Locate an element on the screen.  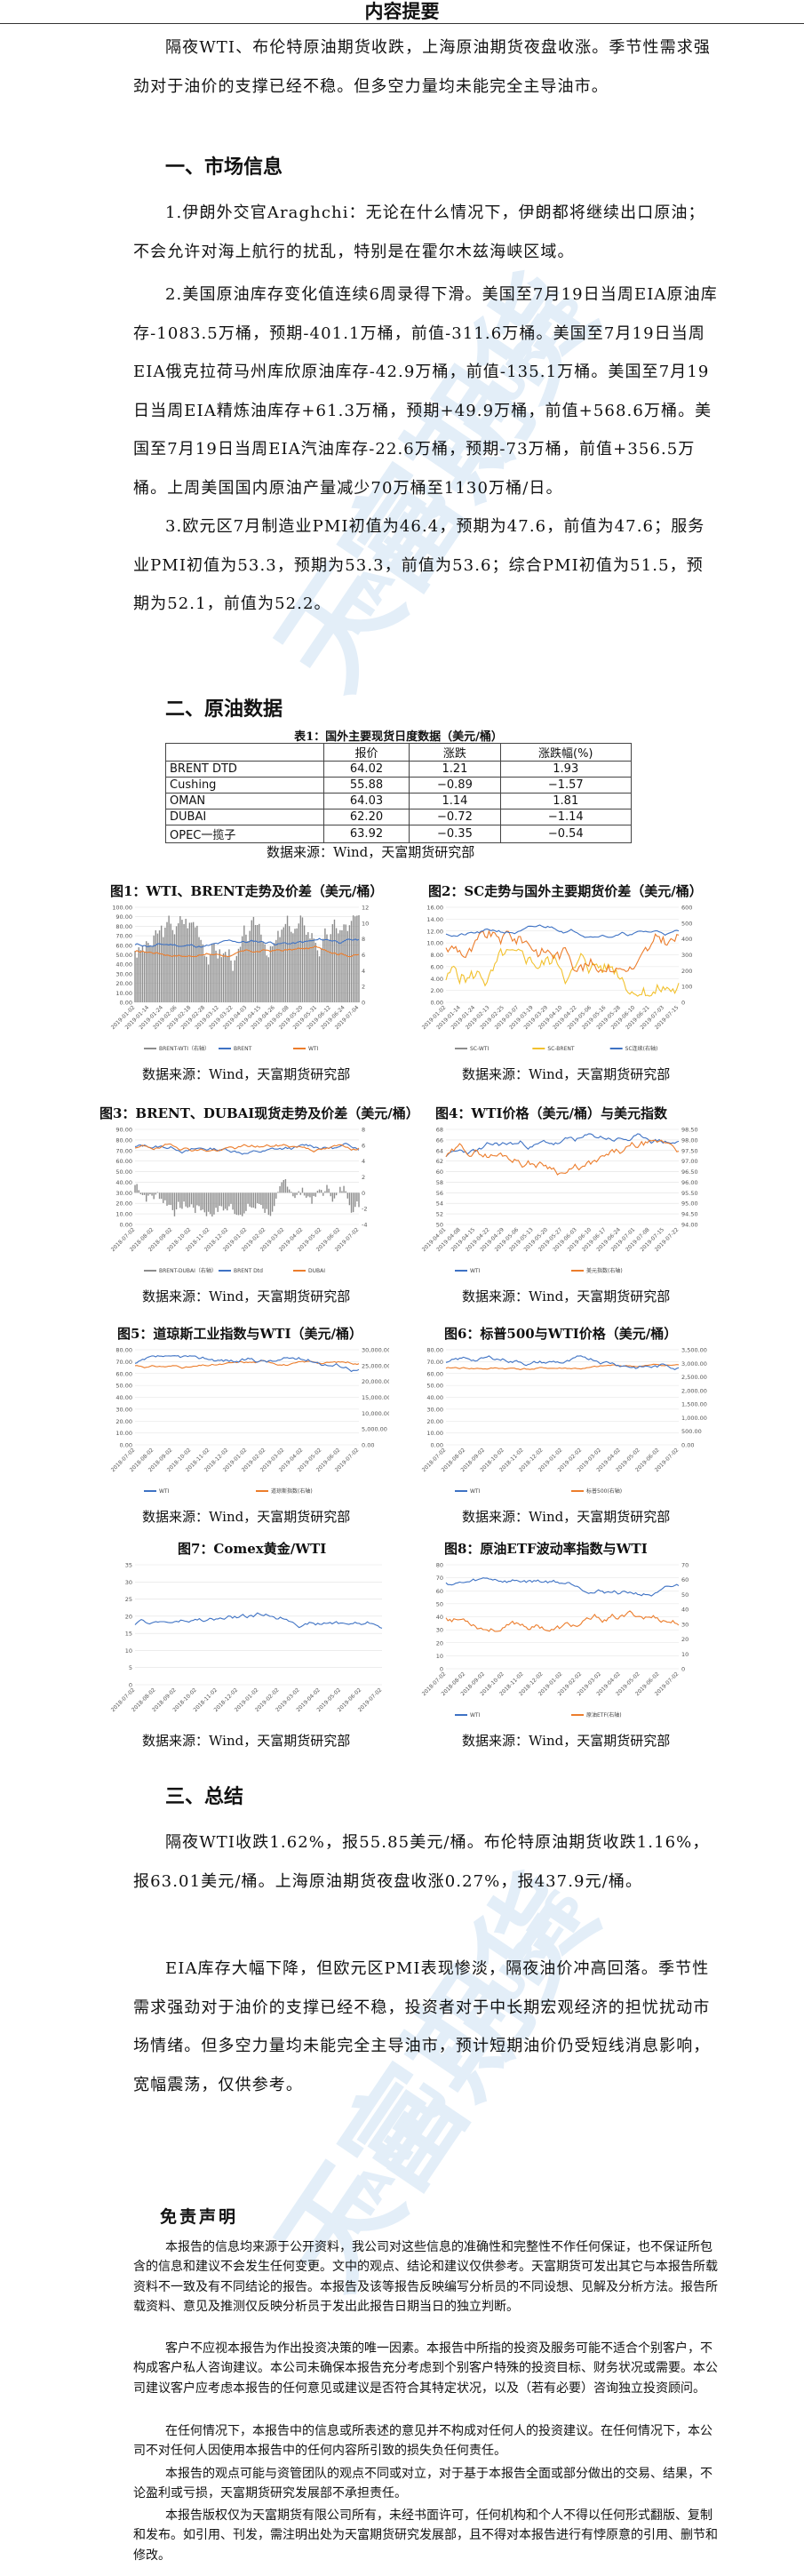
y-tick-label: 30,000.00 is located at coordinates (376, 1350).